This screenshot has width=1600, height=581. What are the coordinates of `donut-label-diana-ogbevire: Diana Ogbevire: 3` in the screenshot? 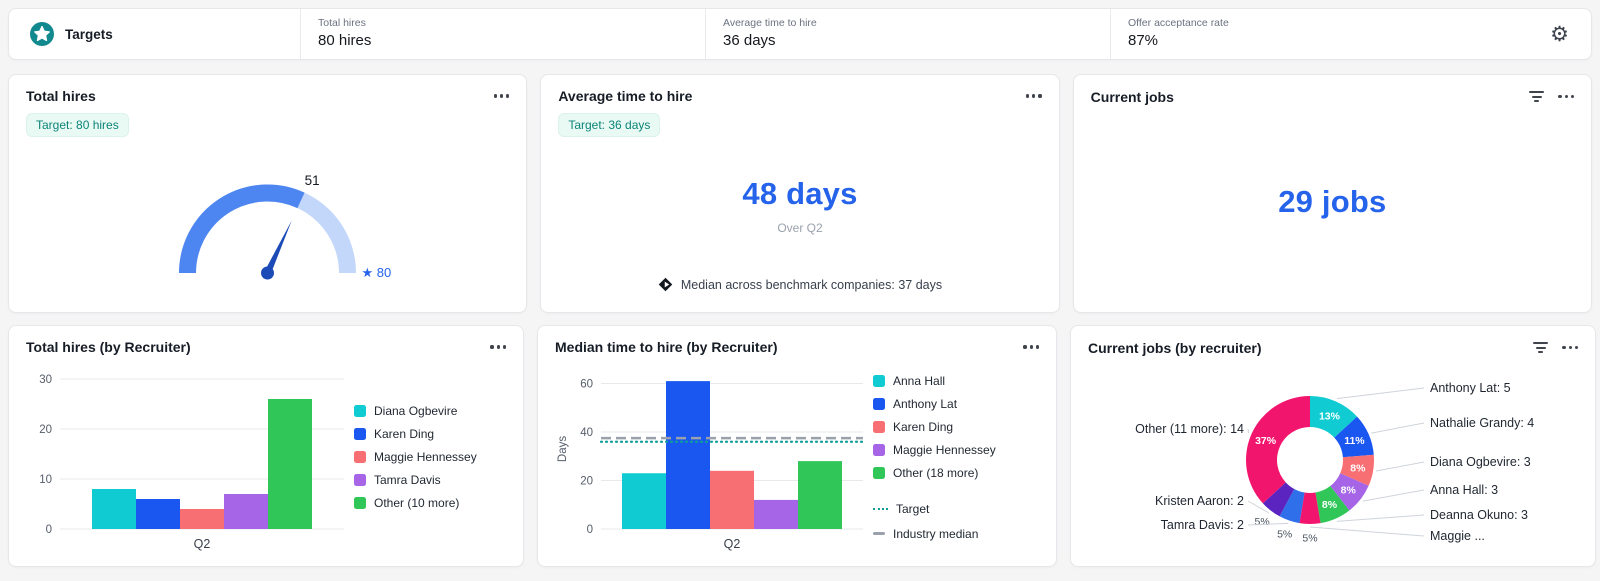 It's located at (1480, 462).